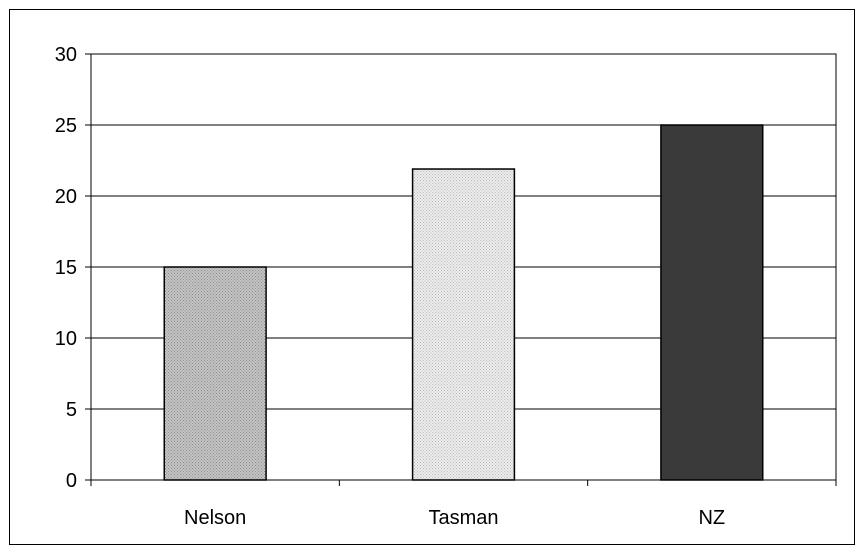 This screenshot has width=865, height=554. What do you see at coordinates (463, 518) in the screenshot?
I see `x-tick-label: Tasman` at bounding box center [463, 518].